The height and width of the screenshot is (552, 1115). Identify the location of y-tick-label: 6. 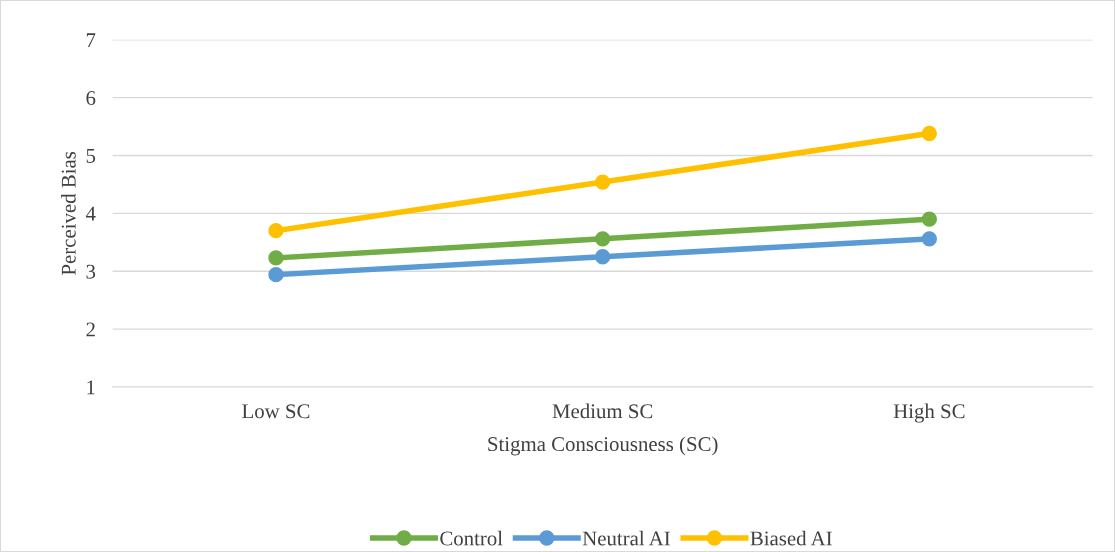
(91, 98).